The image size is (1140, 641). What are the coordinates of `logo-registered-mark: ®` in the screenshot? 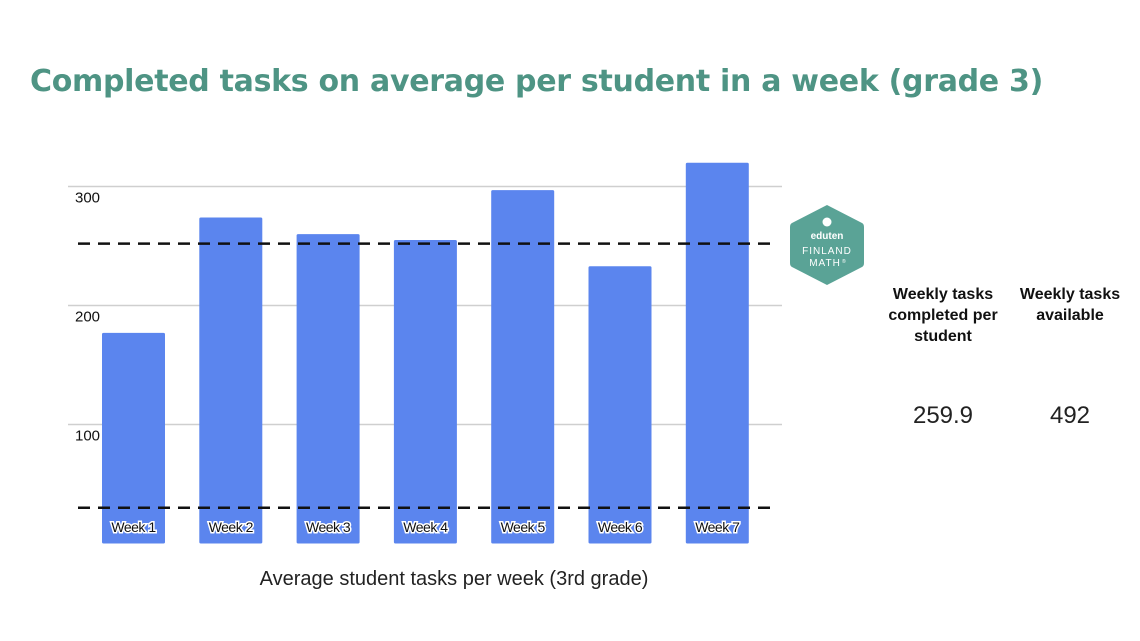 It's located at (844, 261).